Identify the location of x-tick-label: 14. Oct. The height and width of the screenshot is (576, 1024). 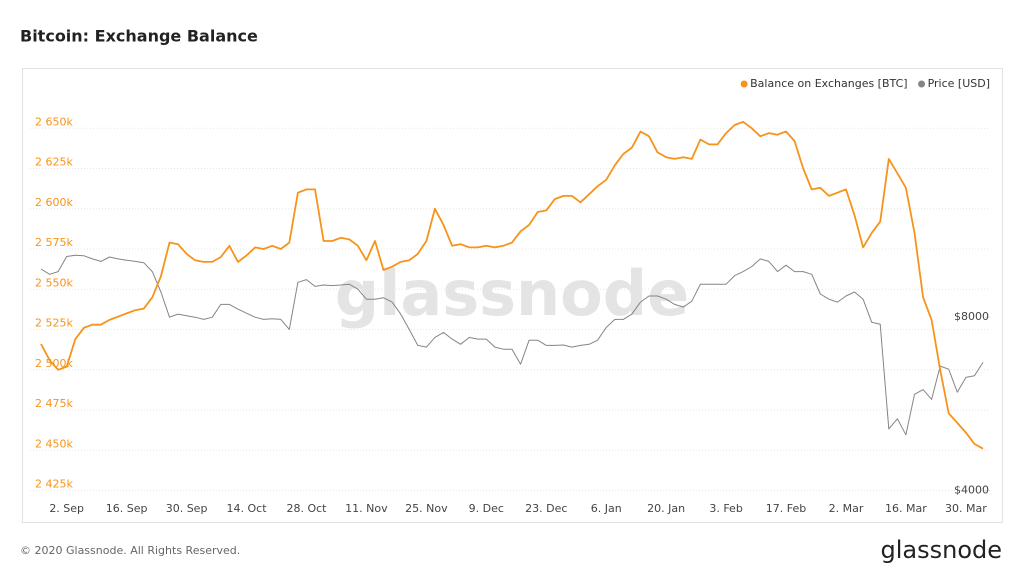
(247, 508).